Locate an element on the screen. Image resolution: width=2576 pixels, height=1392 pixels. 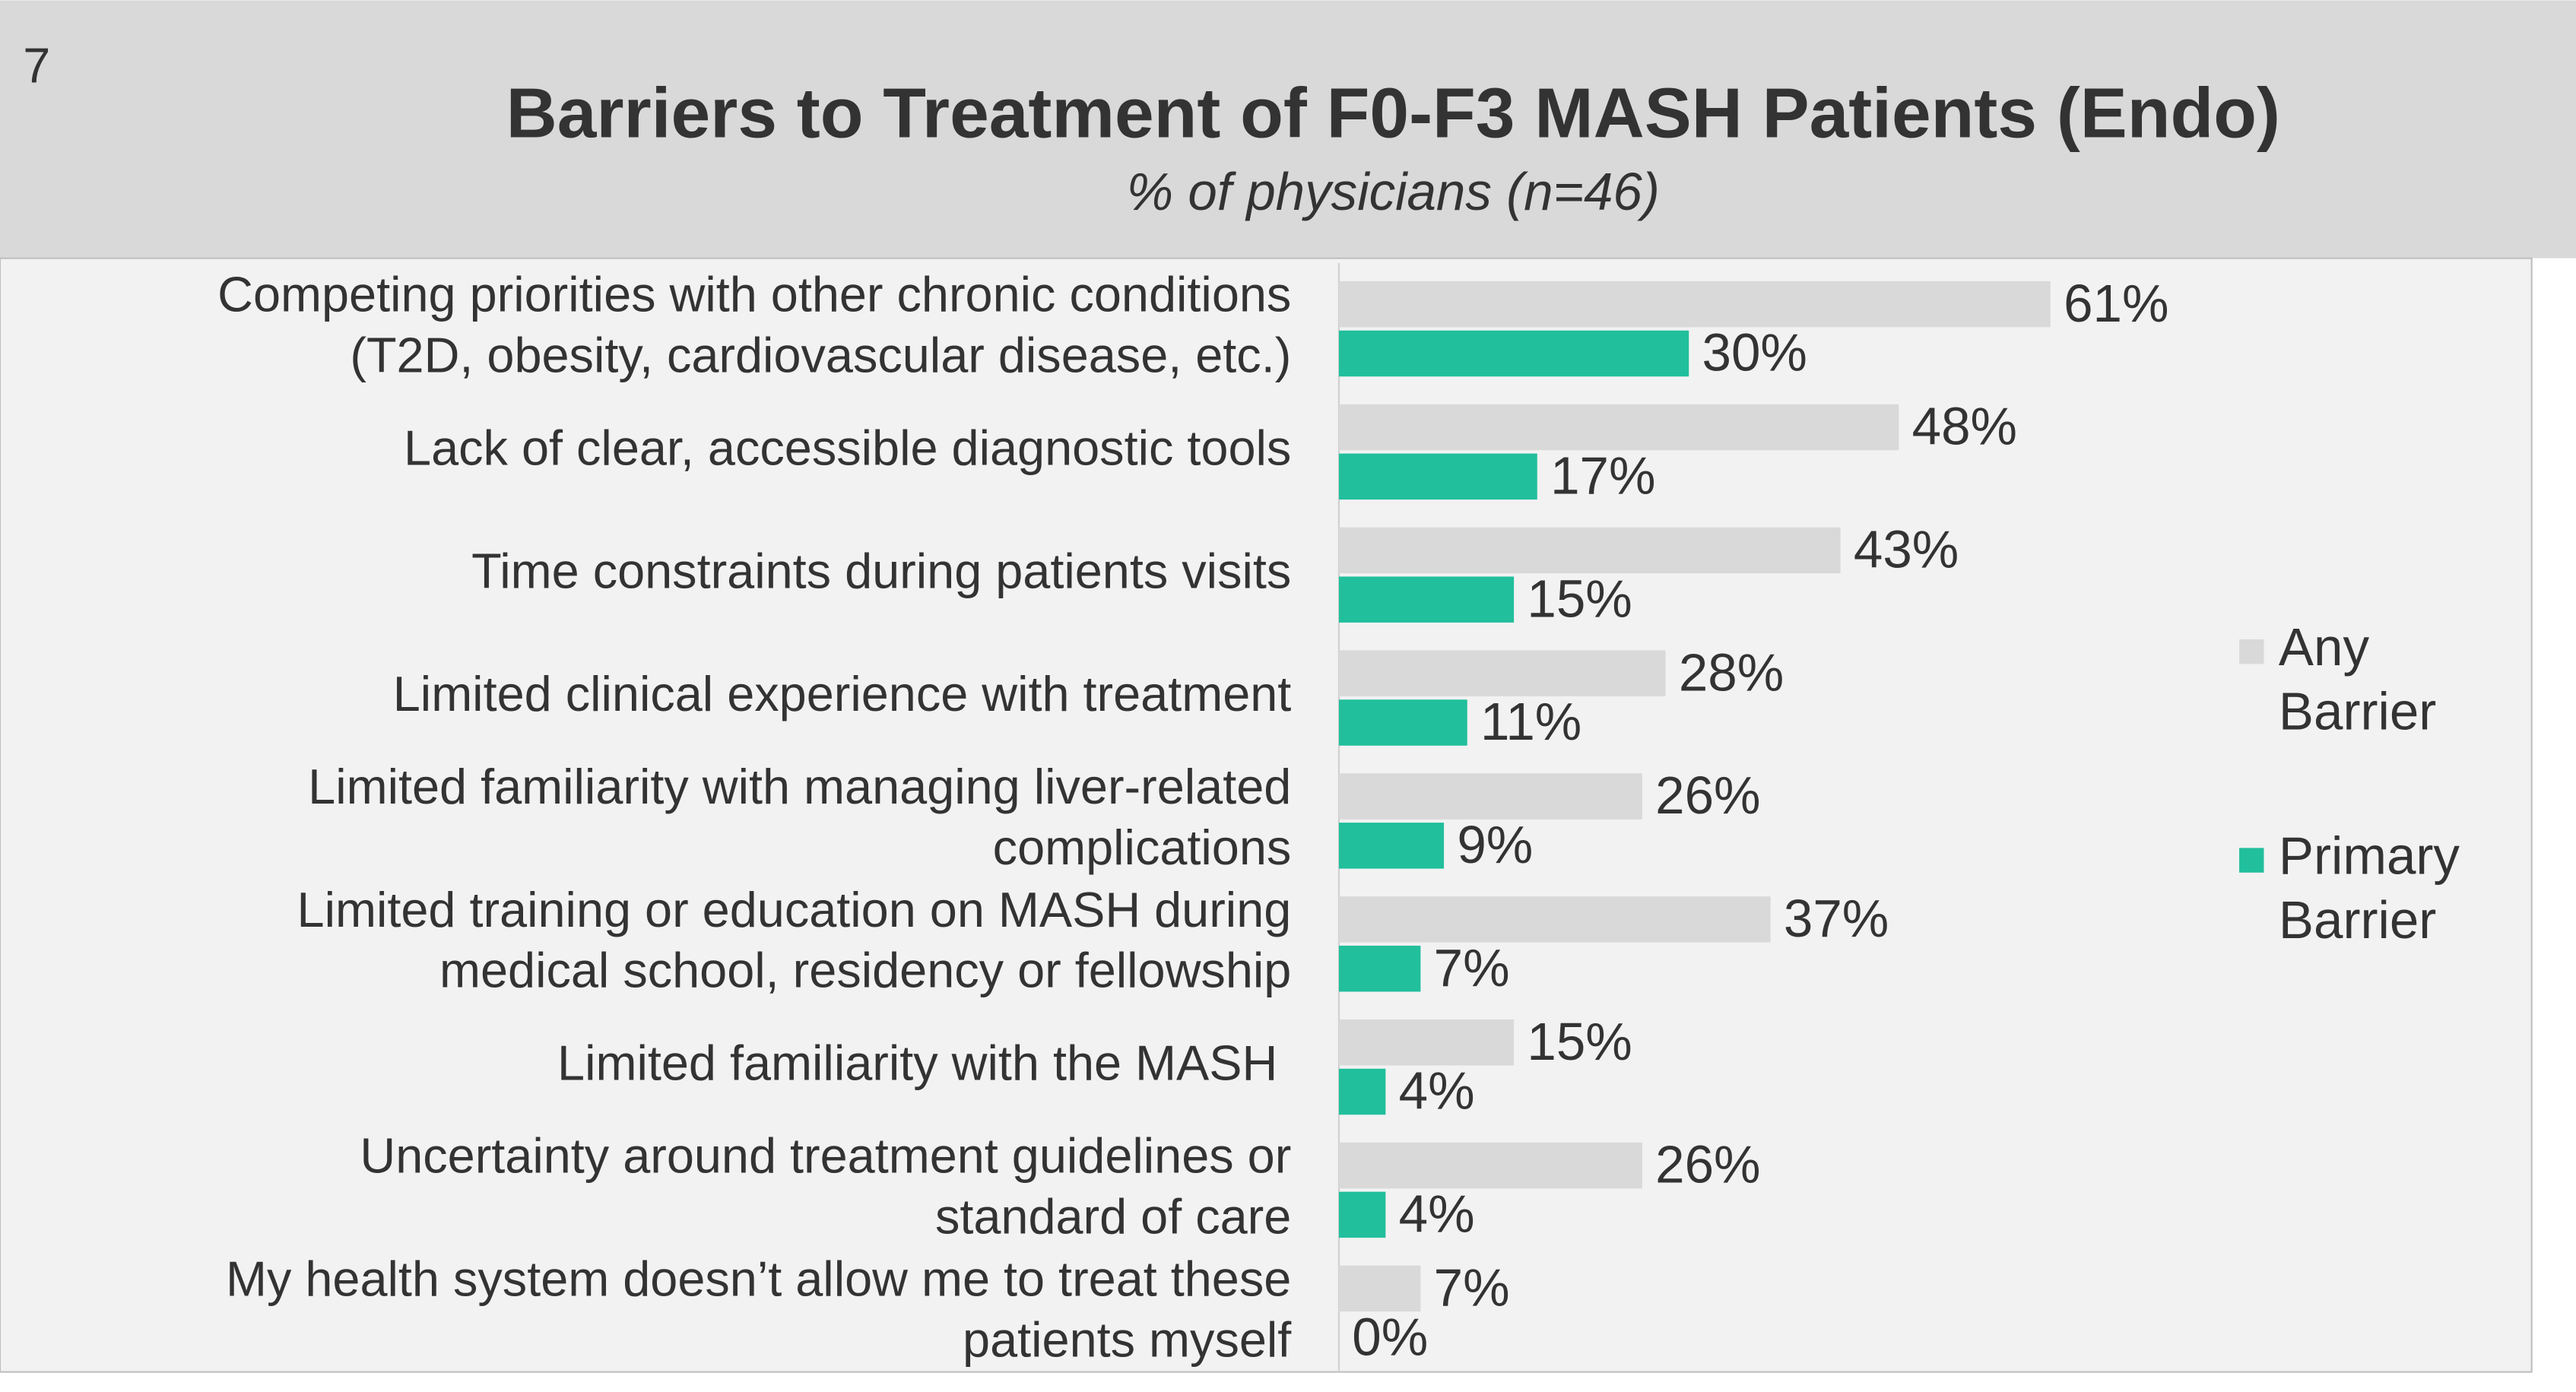
value-label: 11% is located at coordinates (1531, 721).